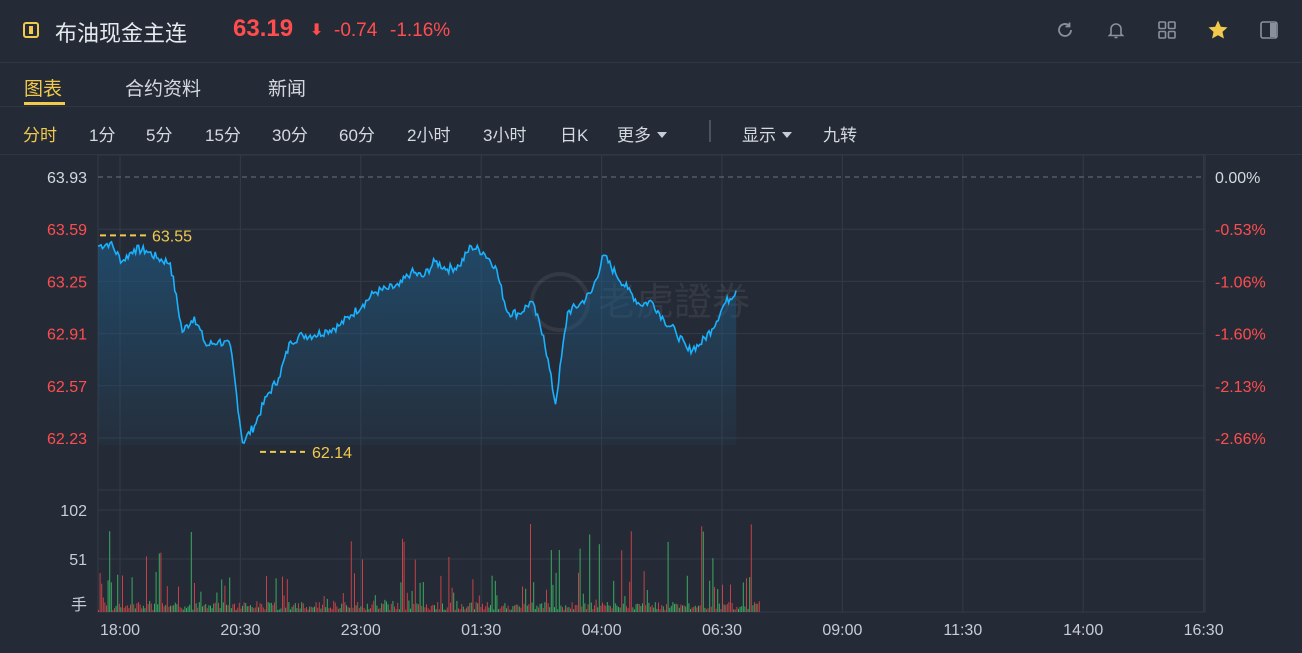  What do you see at coordinates (651, 84) in the screenshot?
I see `tab-bar: 图表 合约资料 新闻` at bounding box center [651, 84].